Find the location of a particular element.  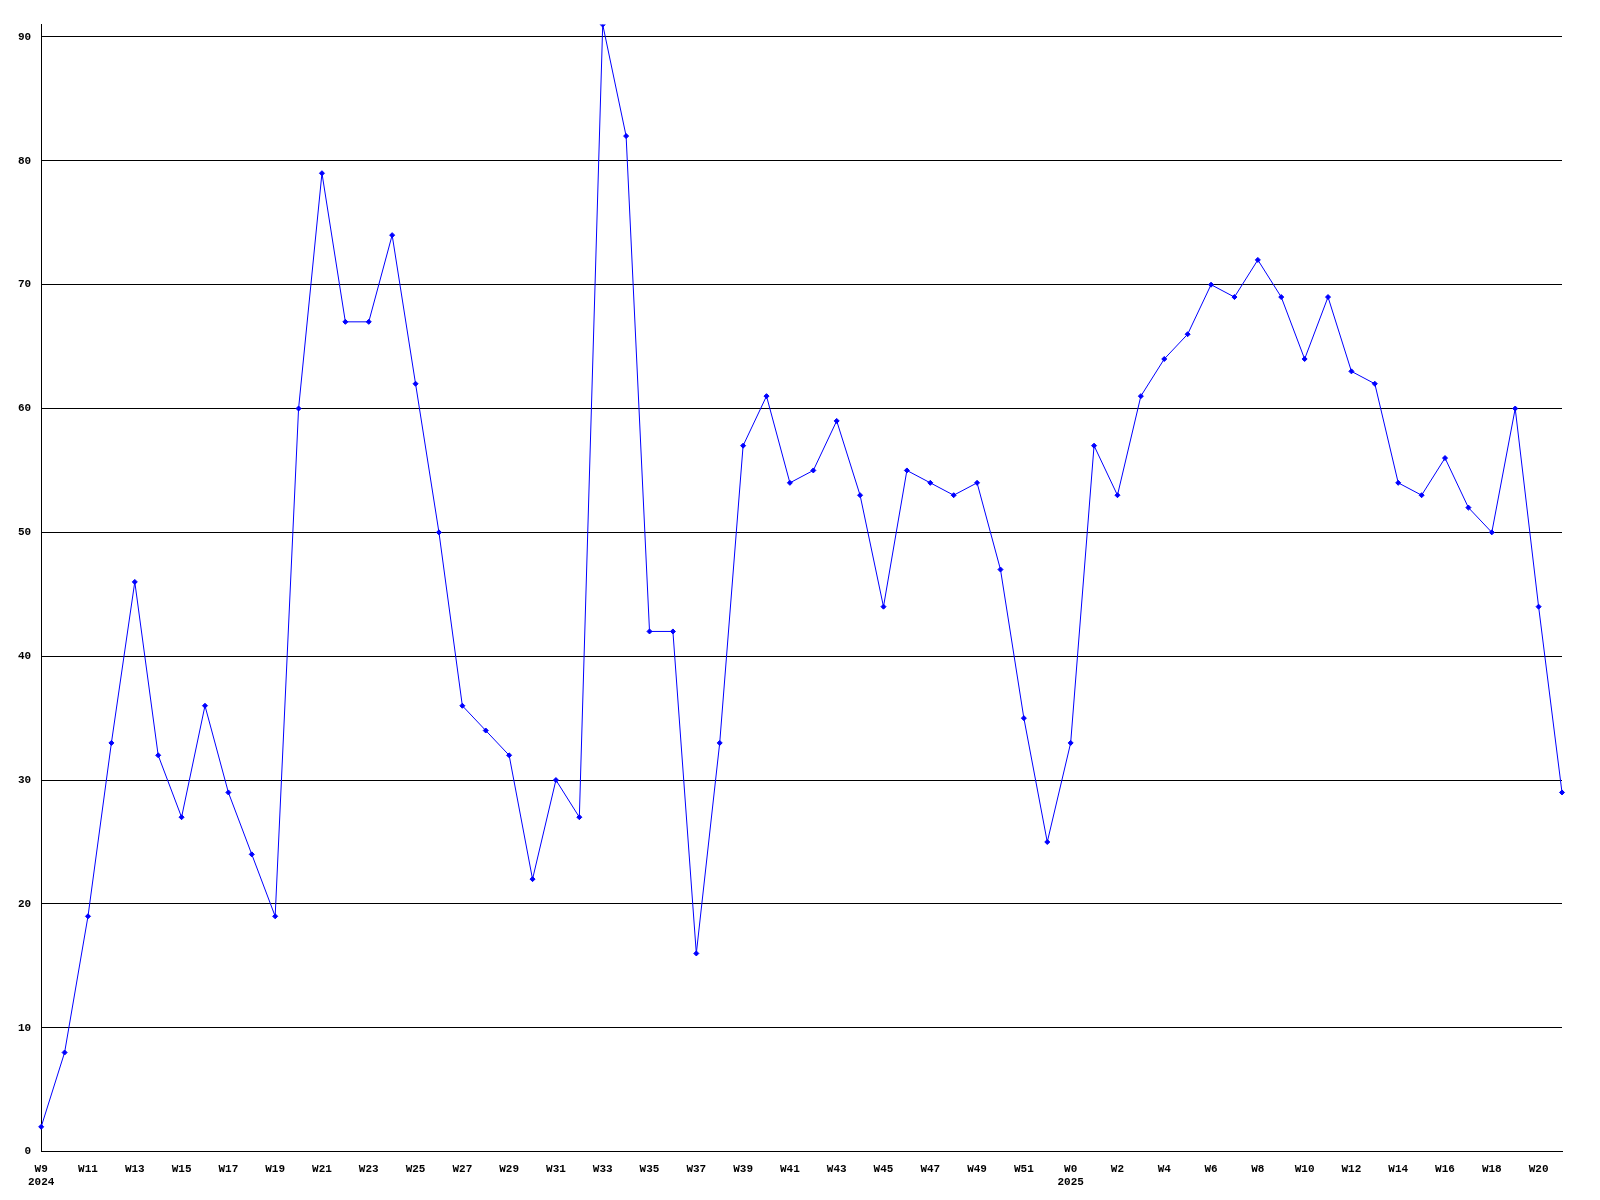

x-tick-label: W12 is located at coordinates (1351, 1168).